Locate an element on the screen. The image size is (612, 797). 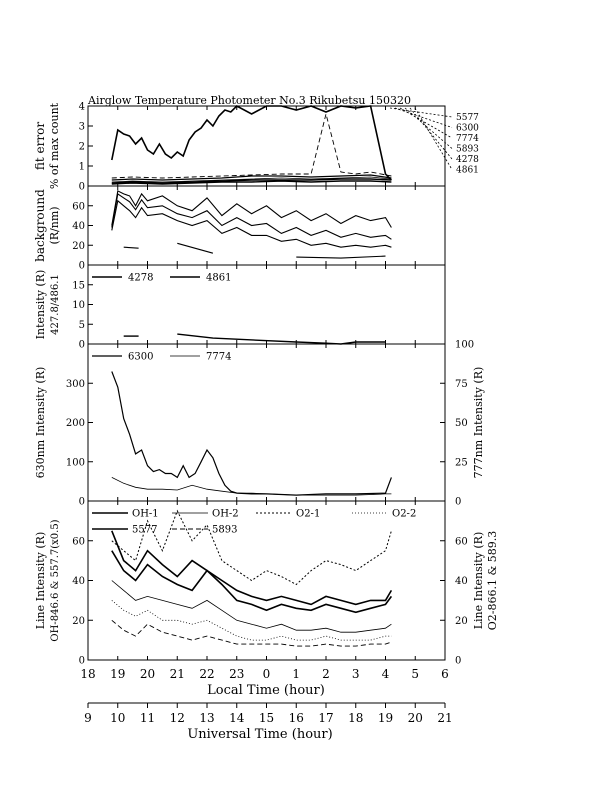
ut-tick-label: 16 is located at coordinates (296, 718).